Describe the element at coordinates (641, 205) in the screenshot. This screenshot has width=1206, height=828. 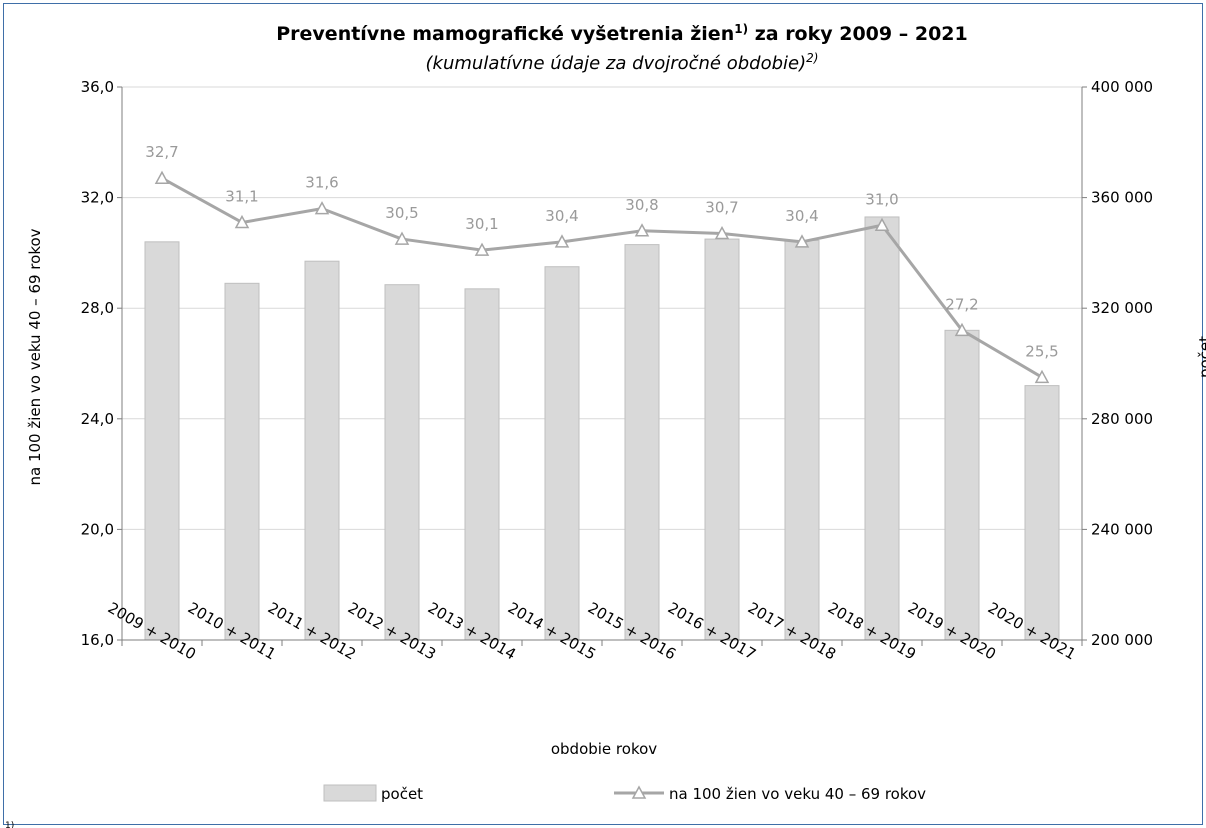
I see `data-label: 30,8` at that location.